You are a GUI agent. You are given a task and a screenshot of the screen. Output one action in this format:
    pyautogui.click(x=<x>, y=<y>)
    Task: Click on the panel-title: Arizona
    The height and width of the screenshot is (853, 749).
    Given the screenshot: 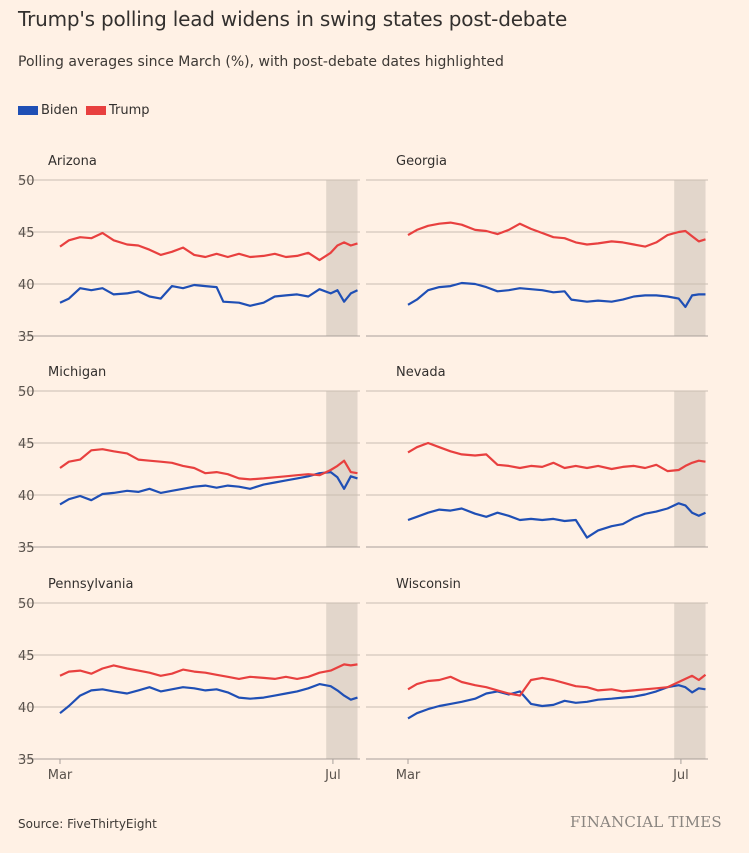 What is the action you would take?
    pyautogui.click(x=72, y=161)
    